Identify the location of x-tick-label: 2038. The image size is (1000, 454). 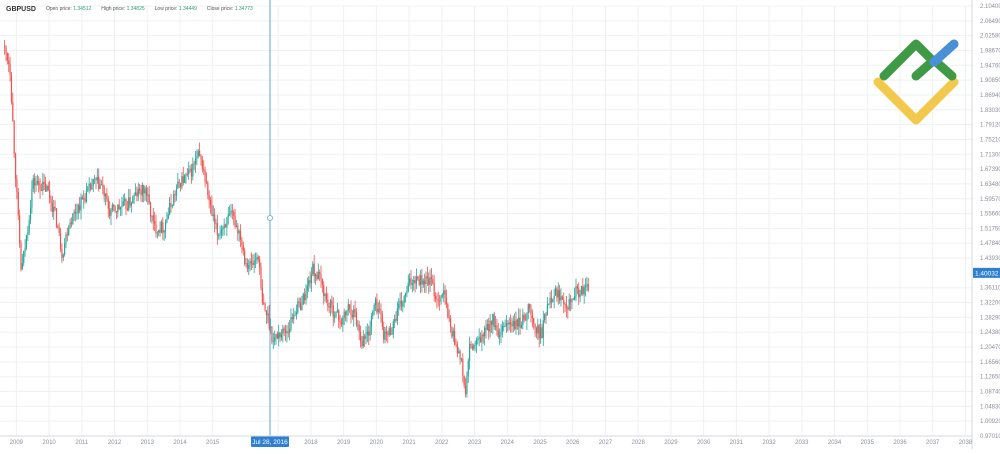
(966, 443).